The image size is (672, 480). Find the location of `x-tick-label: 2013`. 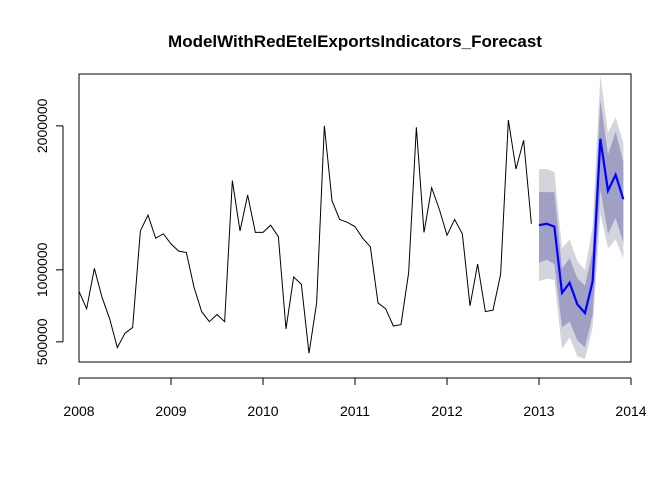

x-tick-label: 2013 is located at coordinates (538, 411).